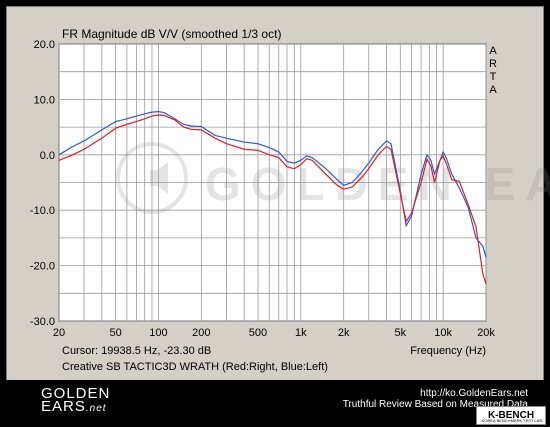 This screenshot has width=550, height=427. I want to click on x-tick-label: 100, so click(158, 333).